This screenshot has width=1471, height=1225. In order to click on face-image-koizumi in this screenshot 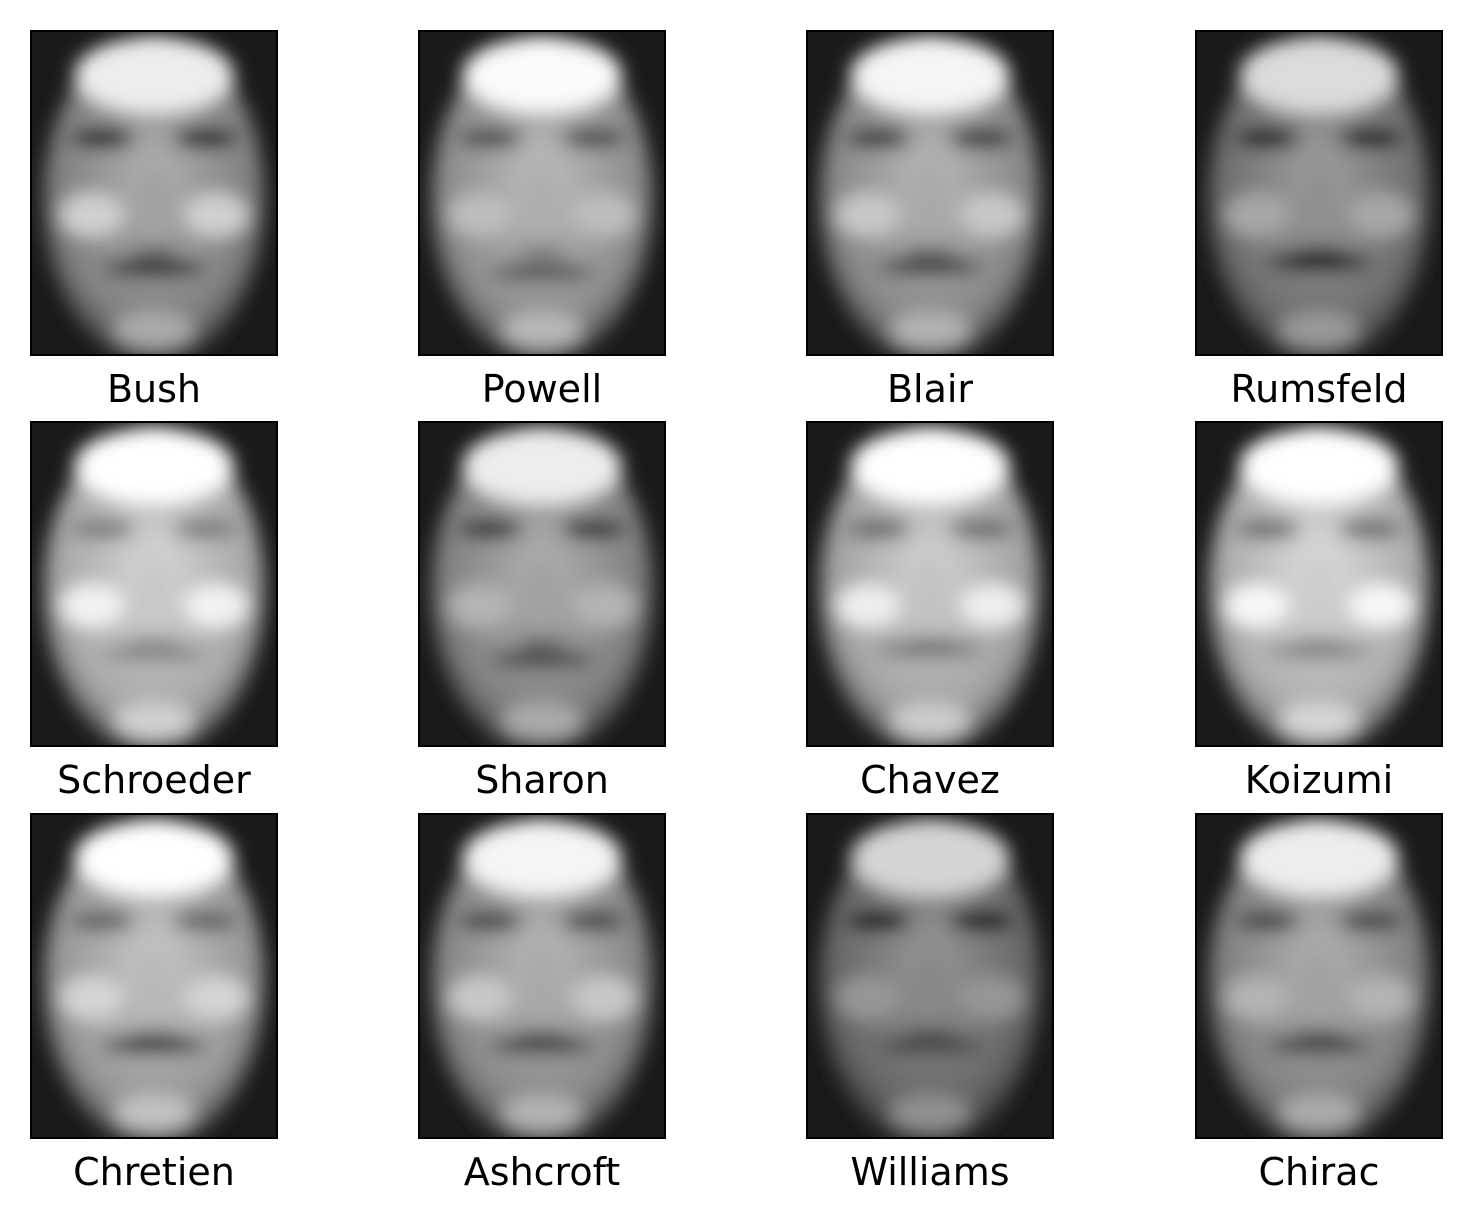, I will do `click(1319, 584)`.